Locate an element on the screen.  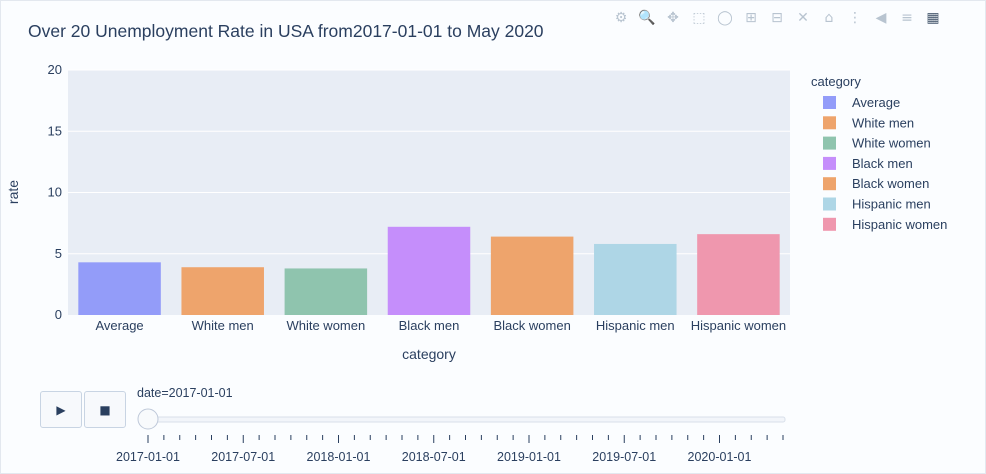
slider-tick-label: 2017-07-01 is located at coordinates (243, 457).